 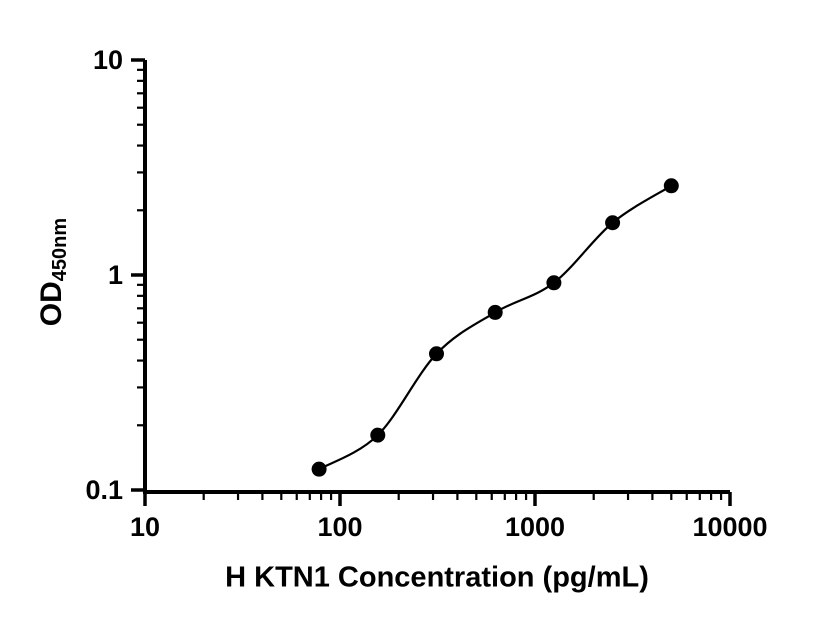 What do you see at coordinates (60, 249) in the screenshot?
I see `y-axis-title-sub: 450nm` at bounding box center [60, 249].